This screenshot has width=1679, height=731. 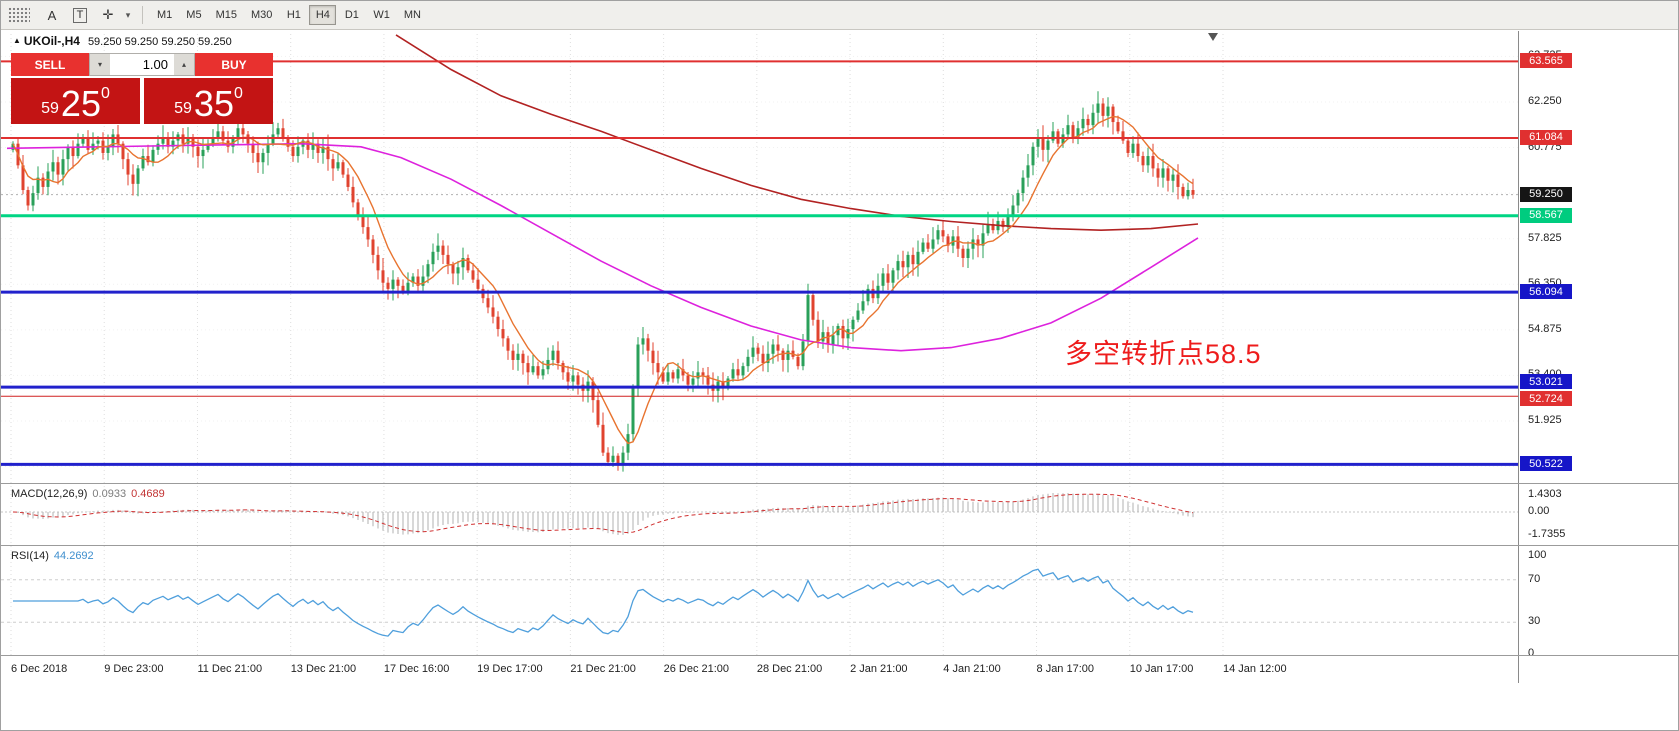 I want to click on text-tool-icon: T, so click(x=80, y=15).